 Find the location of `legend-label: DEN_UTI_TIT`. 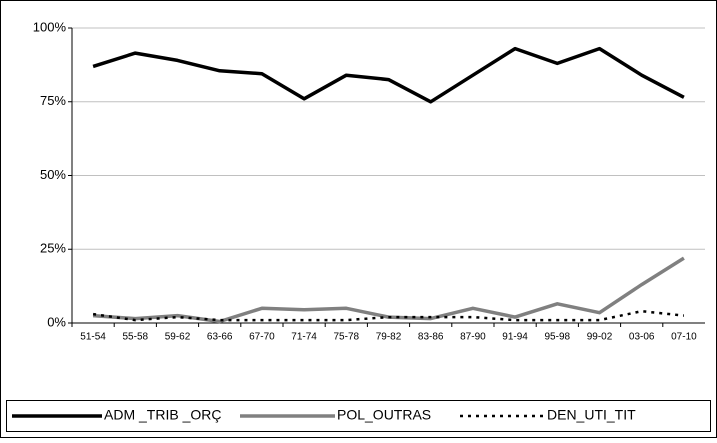

legend-label: DEN_UTI_TIT is located at coordinates (591, 415).